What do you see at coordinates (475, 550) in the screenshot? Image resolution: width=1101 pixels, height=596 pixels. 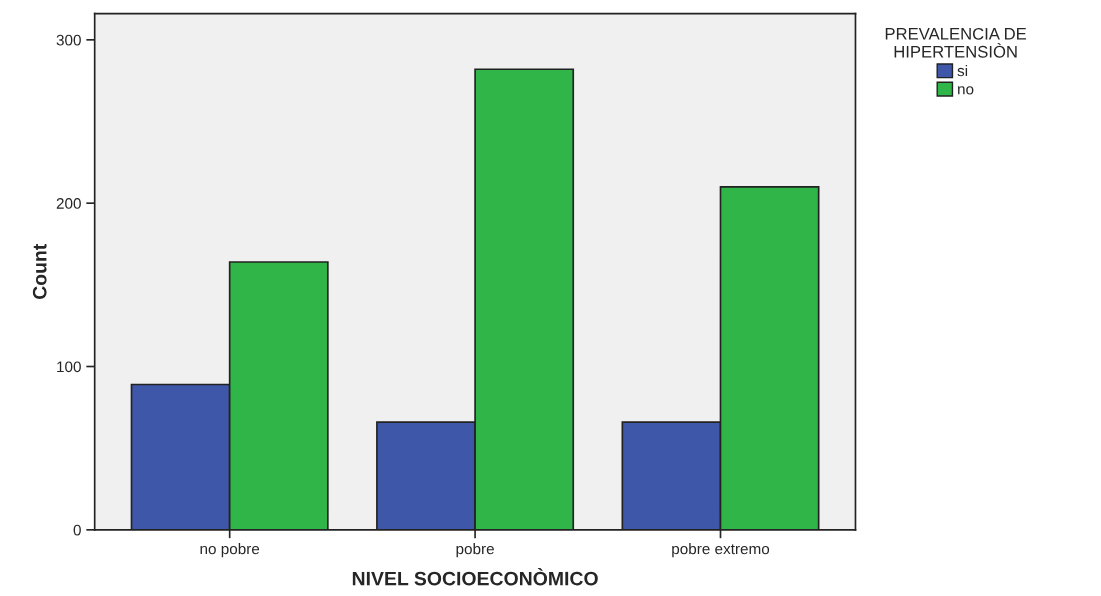 I see `x-tick-label: pobre` at bounding box center [475, 550].